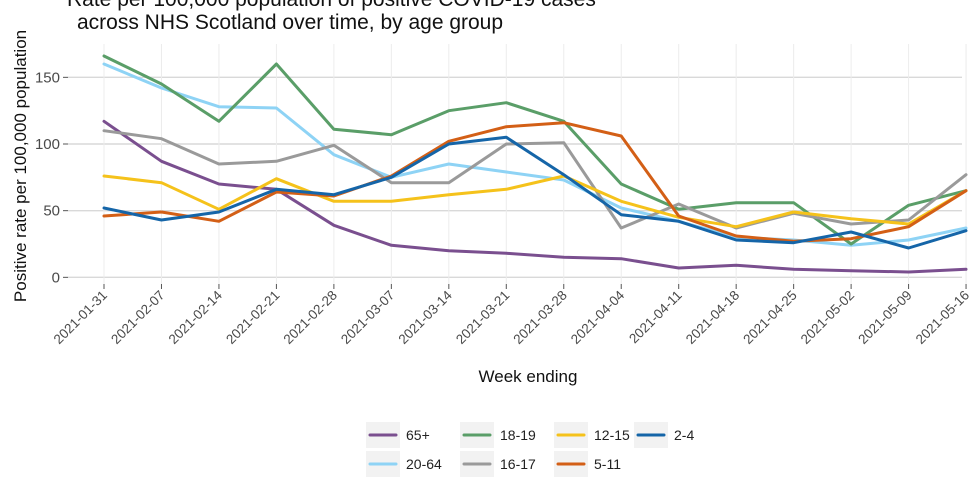 The image size is (980, 480). I want to click on legend-item-18-19: 18-19, so click(498, 435).